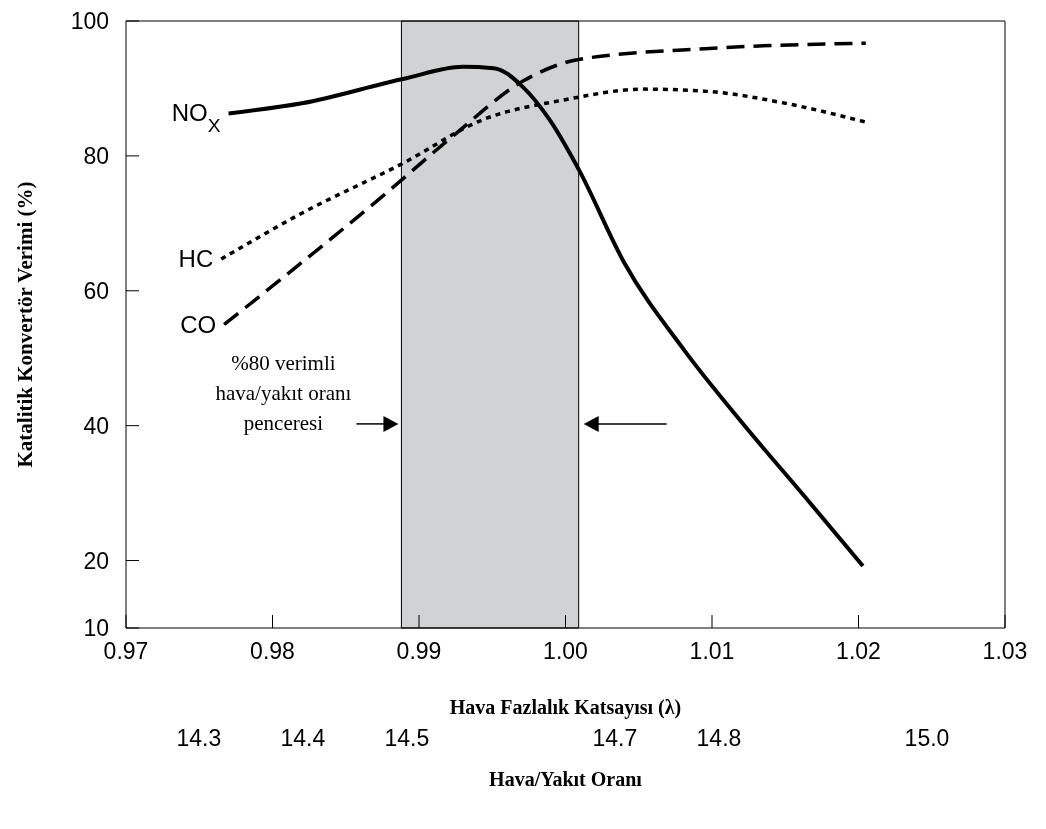 The width and height of the screenshot is (1046, 829). What do you see at coordinates (712, 651) in the screenshot?
I see `x-tick-label: 1.01` at bounding box center [712, 651].